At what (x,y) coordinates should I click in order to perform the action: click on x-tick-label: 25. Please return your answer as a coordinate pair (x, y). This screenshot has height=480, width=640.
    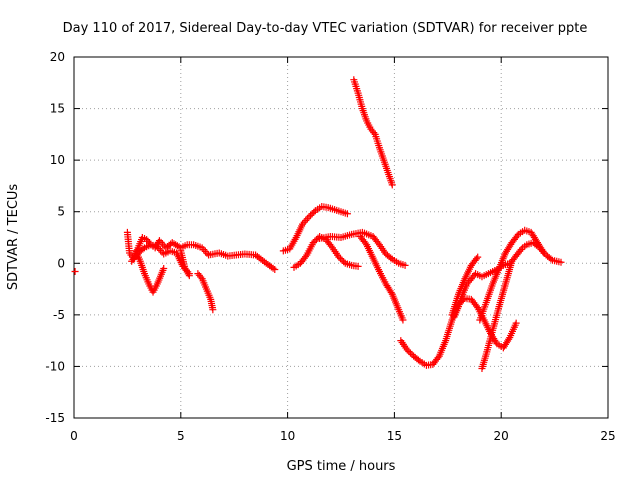
    Looking at the image, I should click on (607, 436).